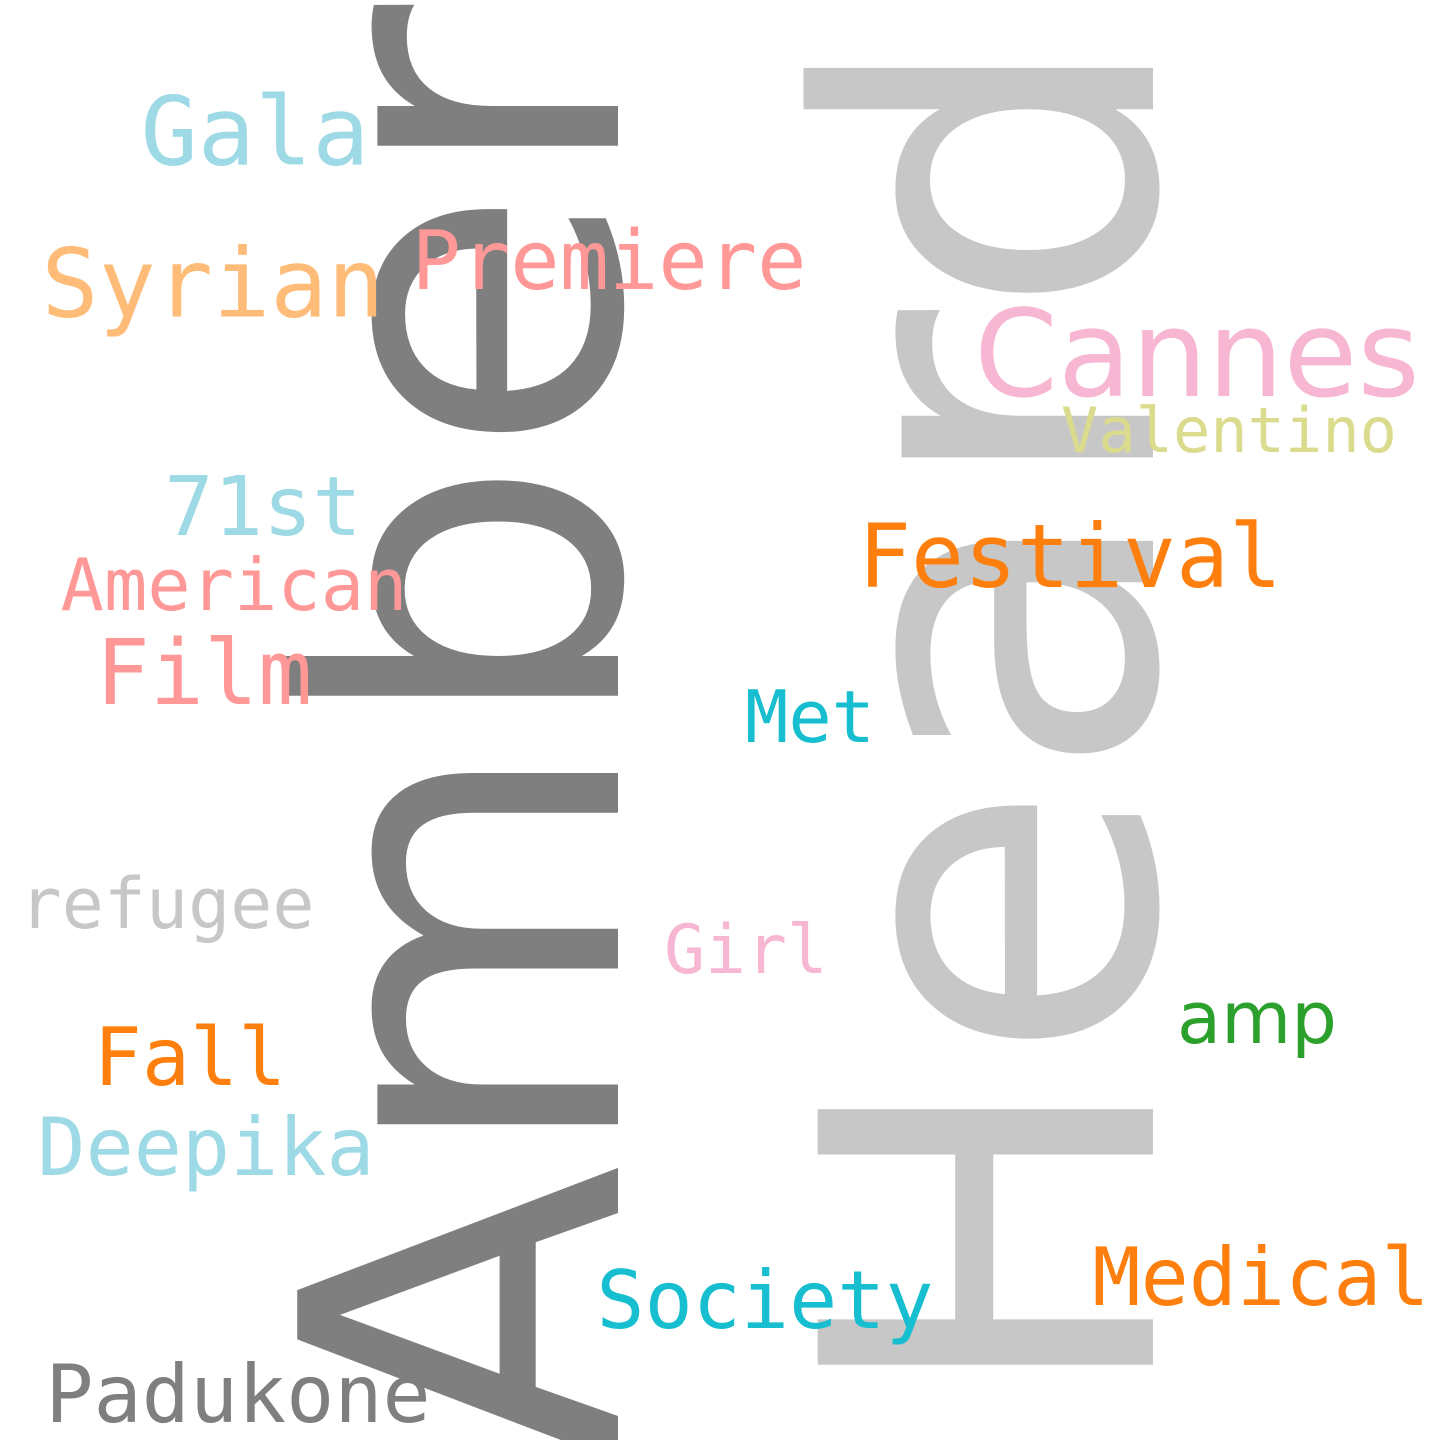 Image resolution: width=1440 pixels, height=1440 pixels. I want to click on word-met: Met, so click(810, 717).